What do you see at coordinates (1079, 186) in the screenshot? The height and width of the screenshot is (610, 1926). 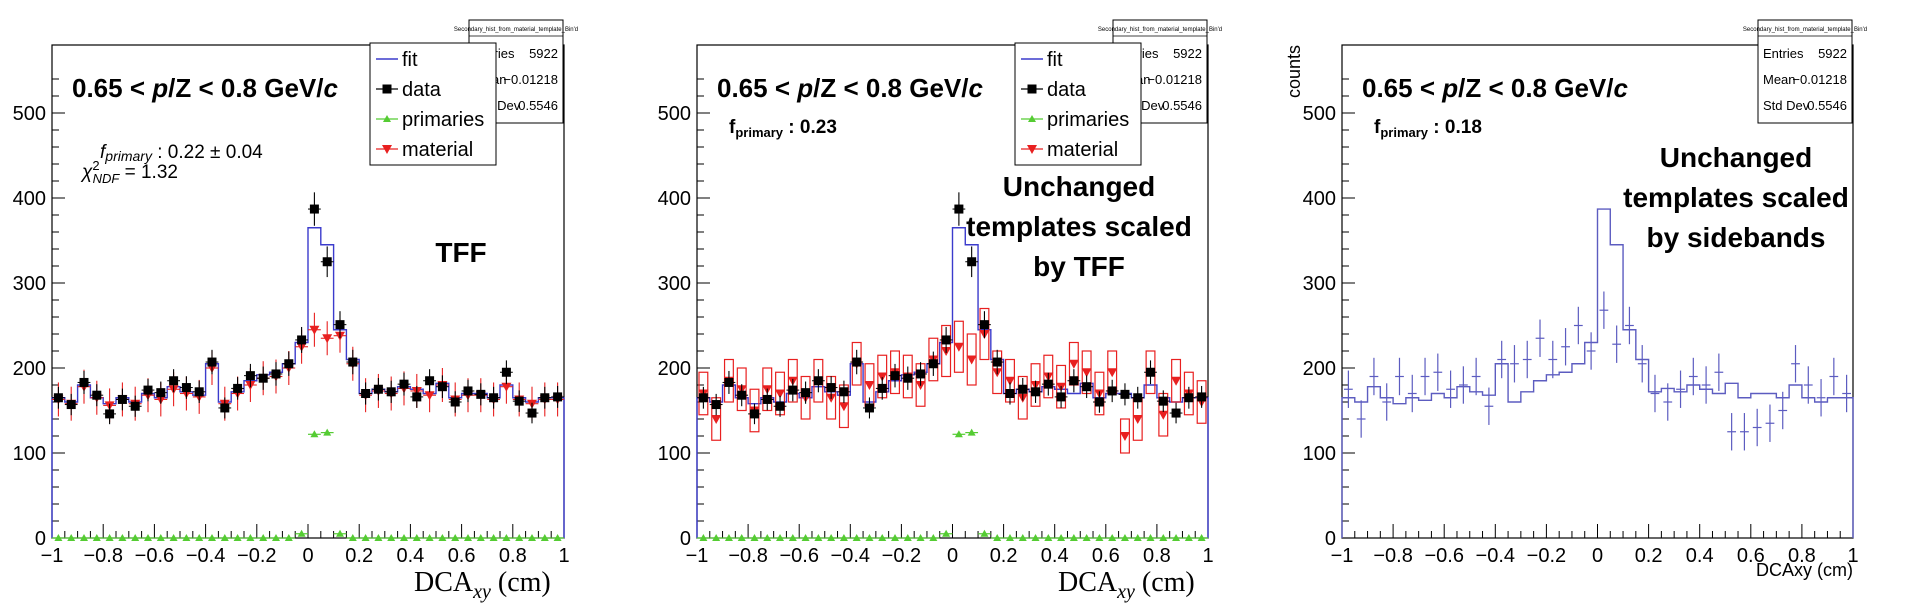 I see `annotation-line: Unchanged` at bounding box center [1079, 186].